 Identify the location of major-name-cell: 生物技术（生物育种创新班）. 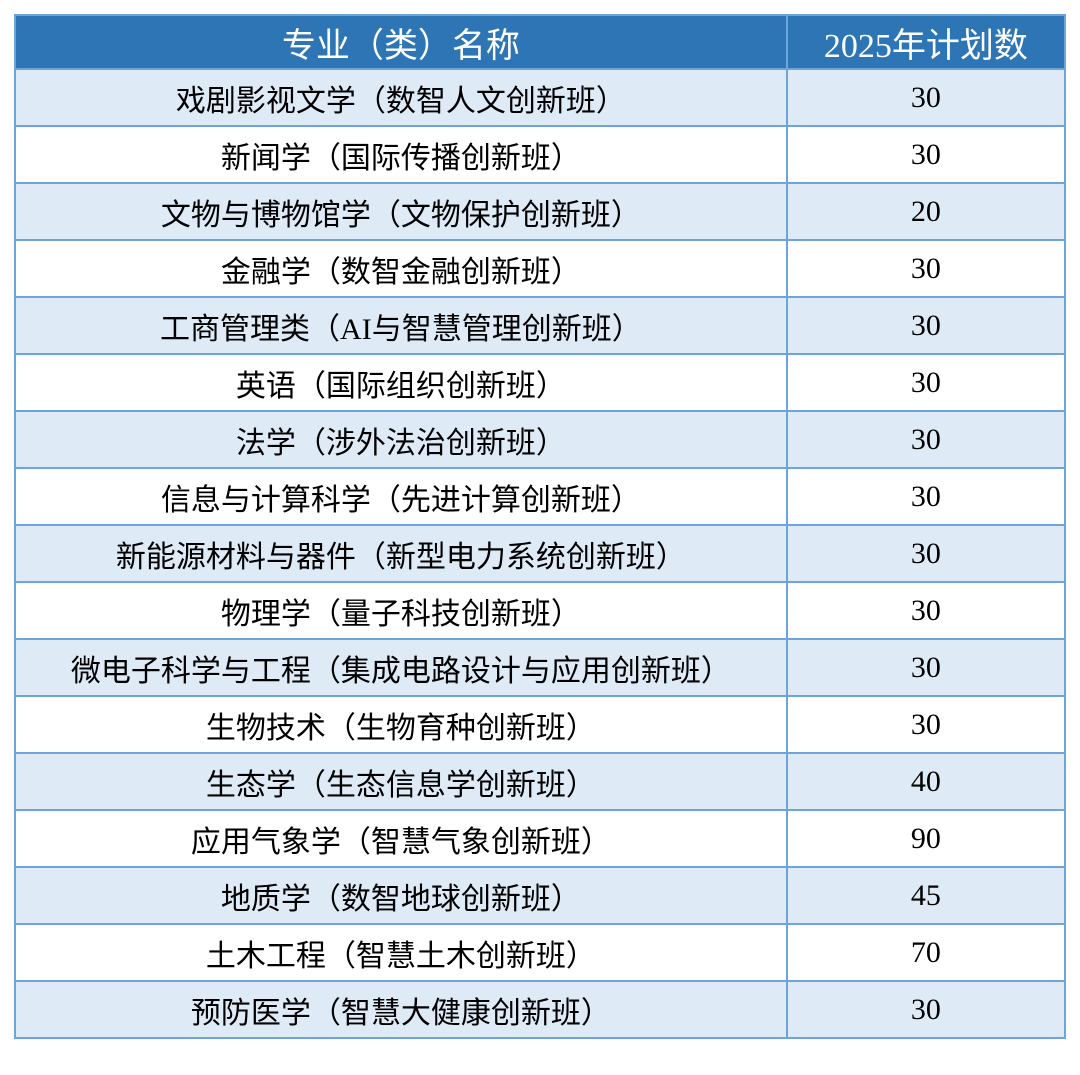
(401, 724).